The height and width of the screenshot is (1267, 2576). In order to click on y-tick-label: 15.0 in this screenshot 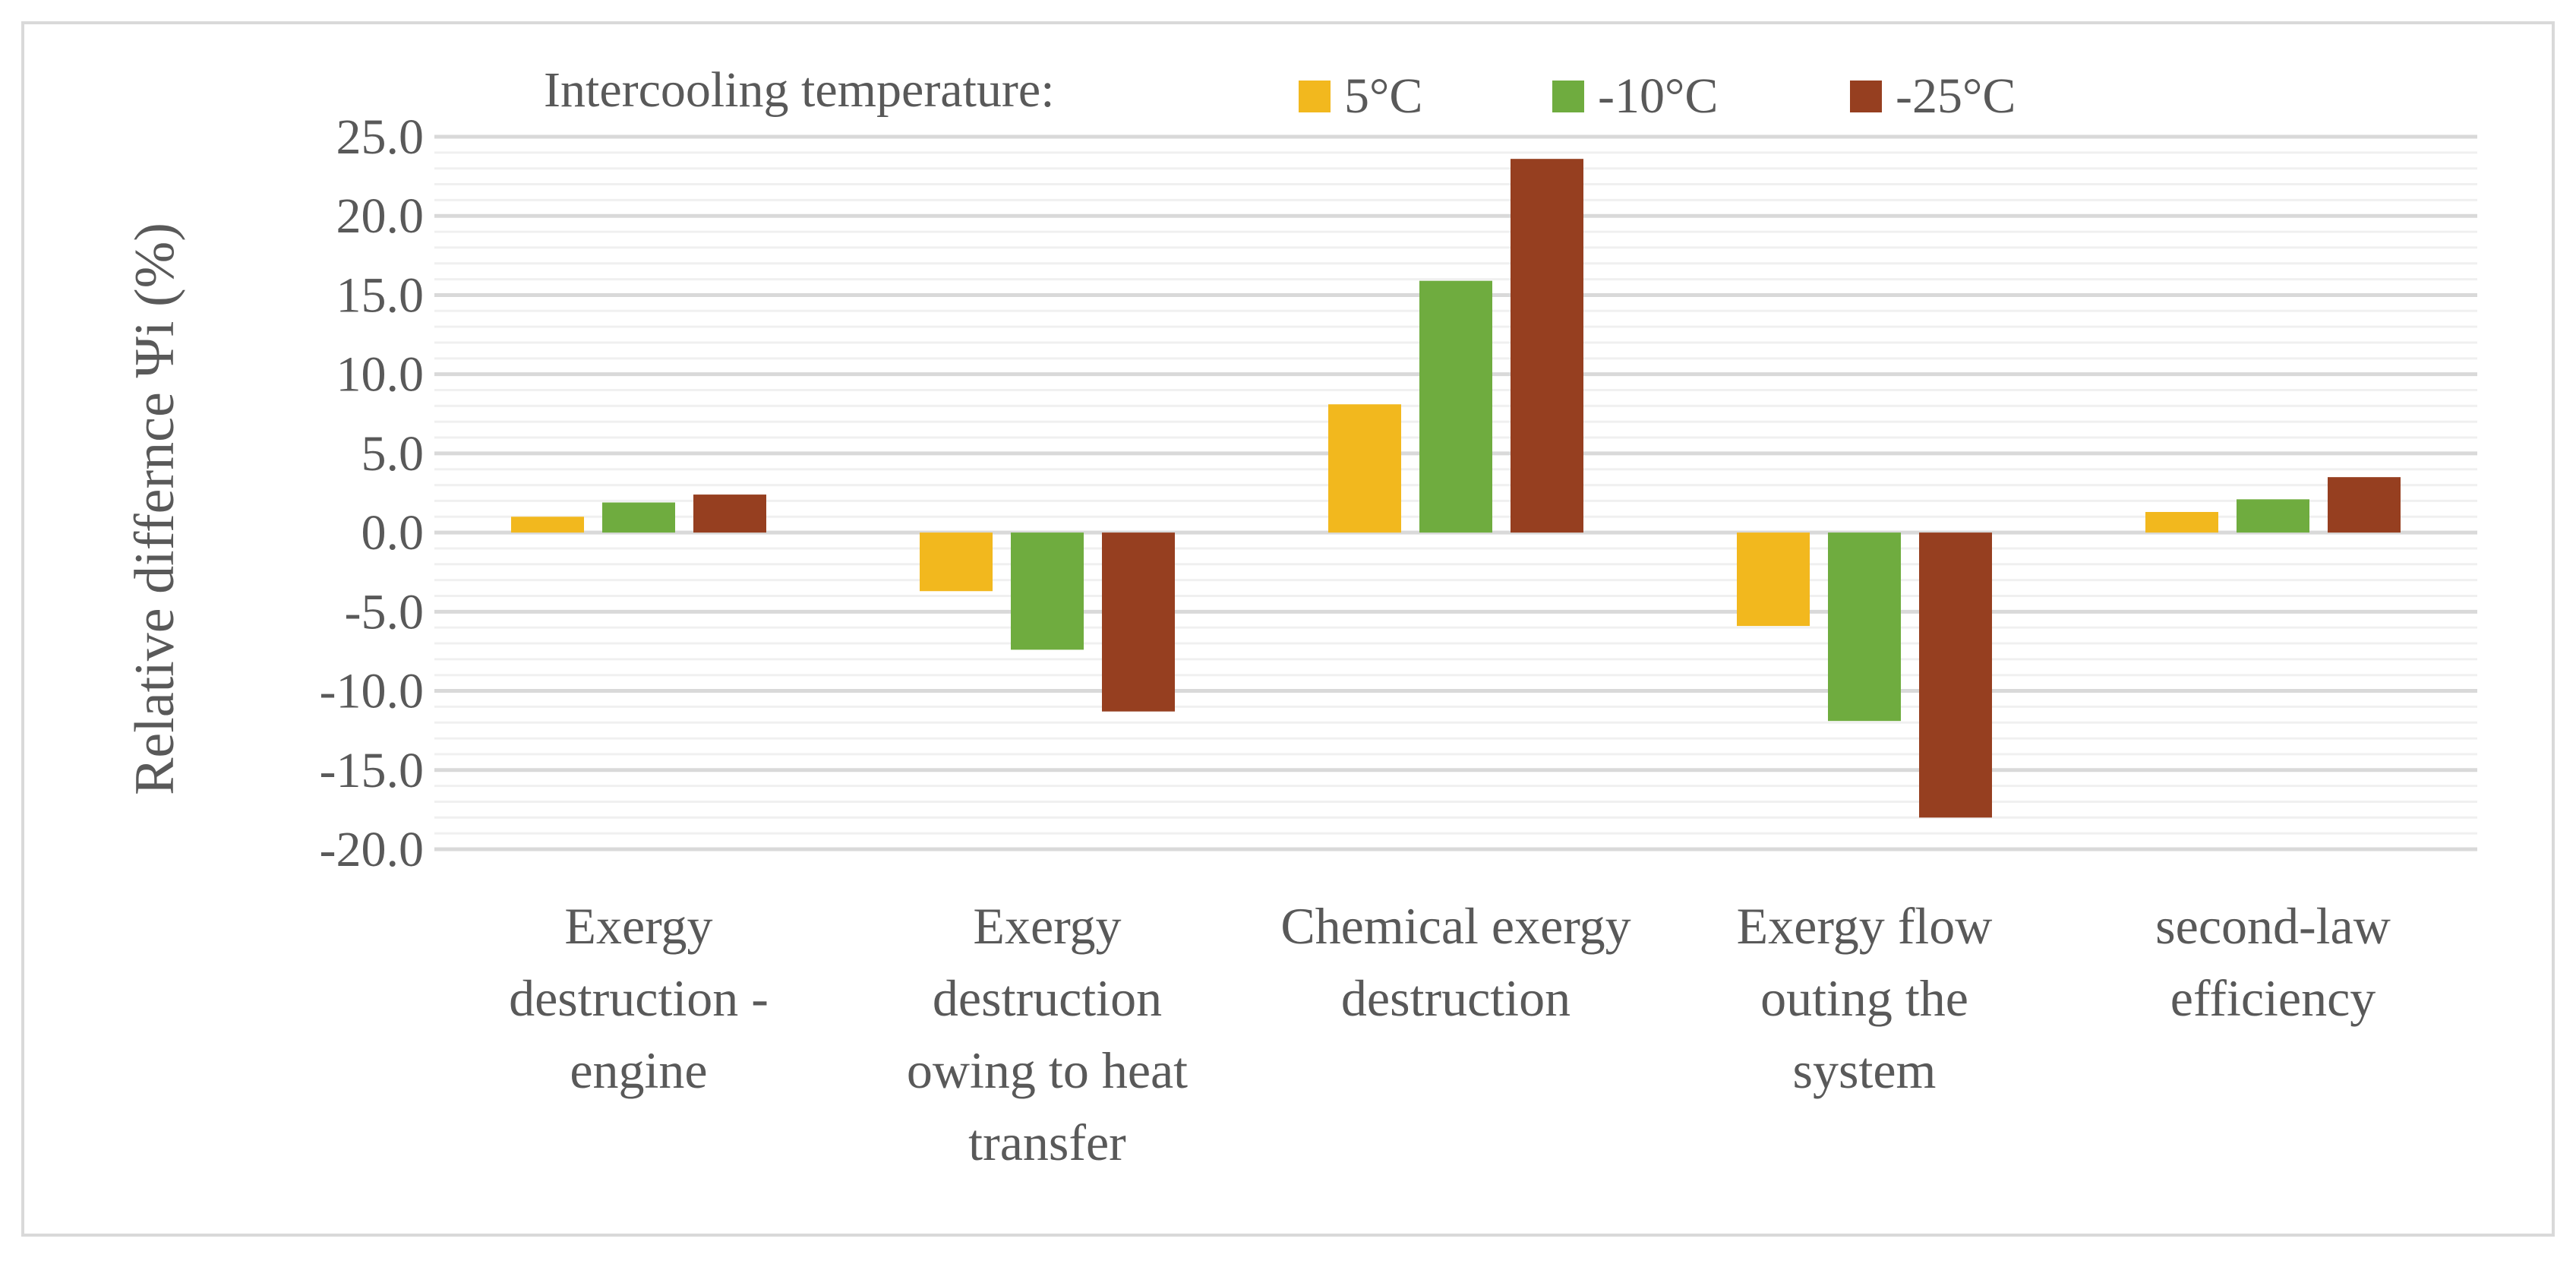, I will do `click(380, 295)`.